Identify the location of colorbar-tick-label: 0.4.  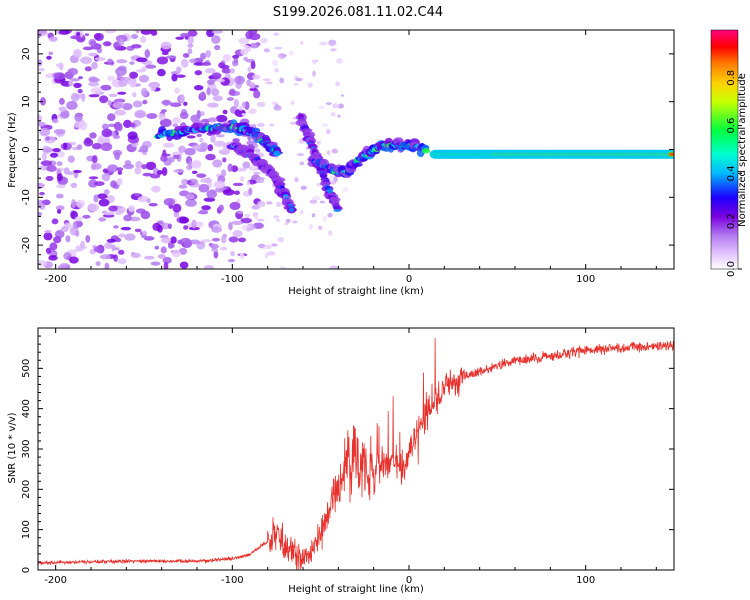
(731, 173).